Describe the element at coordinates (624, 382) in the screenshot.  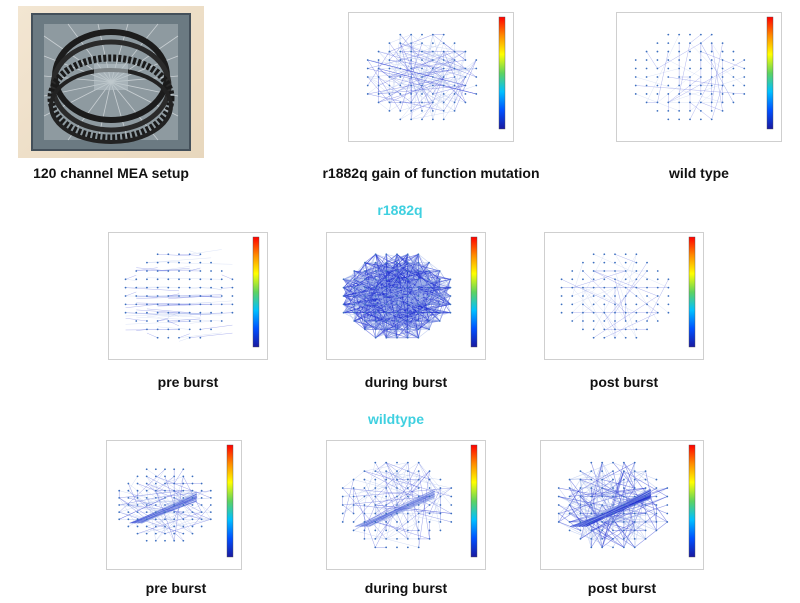
I see `caption-r1882q-post-burst: post burst` at that location.